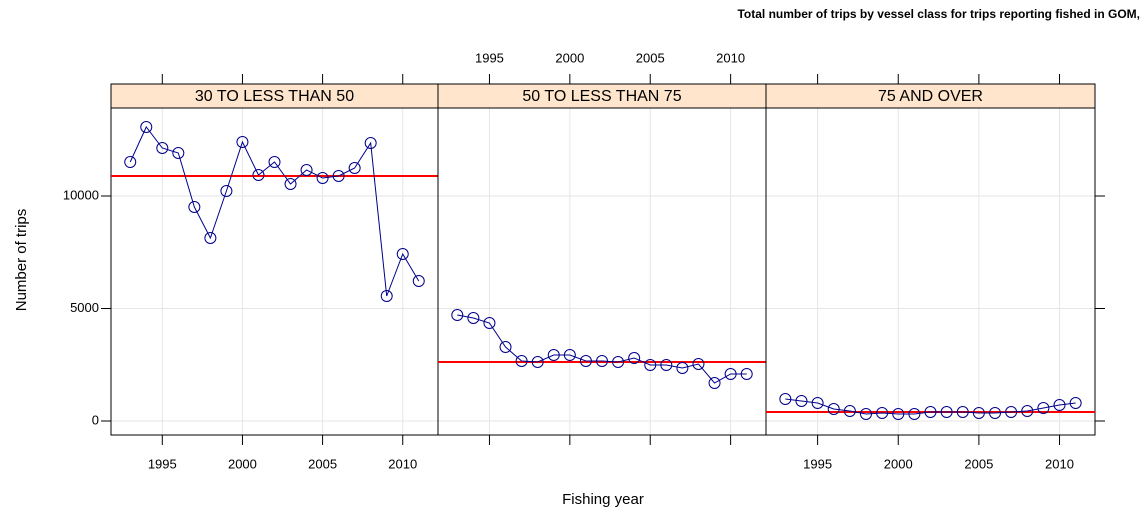  What do you see at coordinates (21, 260) in the screenshot?
I see `y-axis-label: Number of trips` at bounding box center [21, 260].